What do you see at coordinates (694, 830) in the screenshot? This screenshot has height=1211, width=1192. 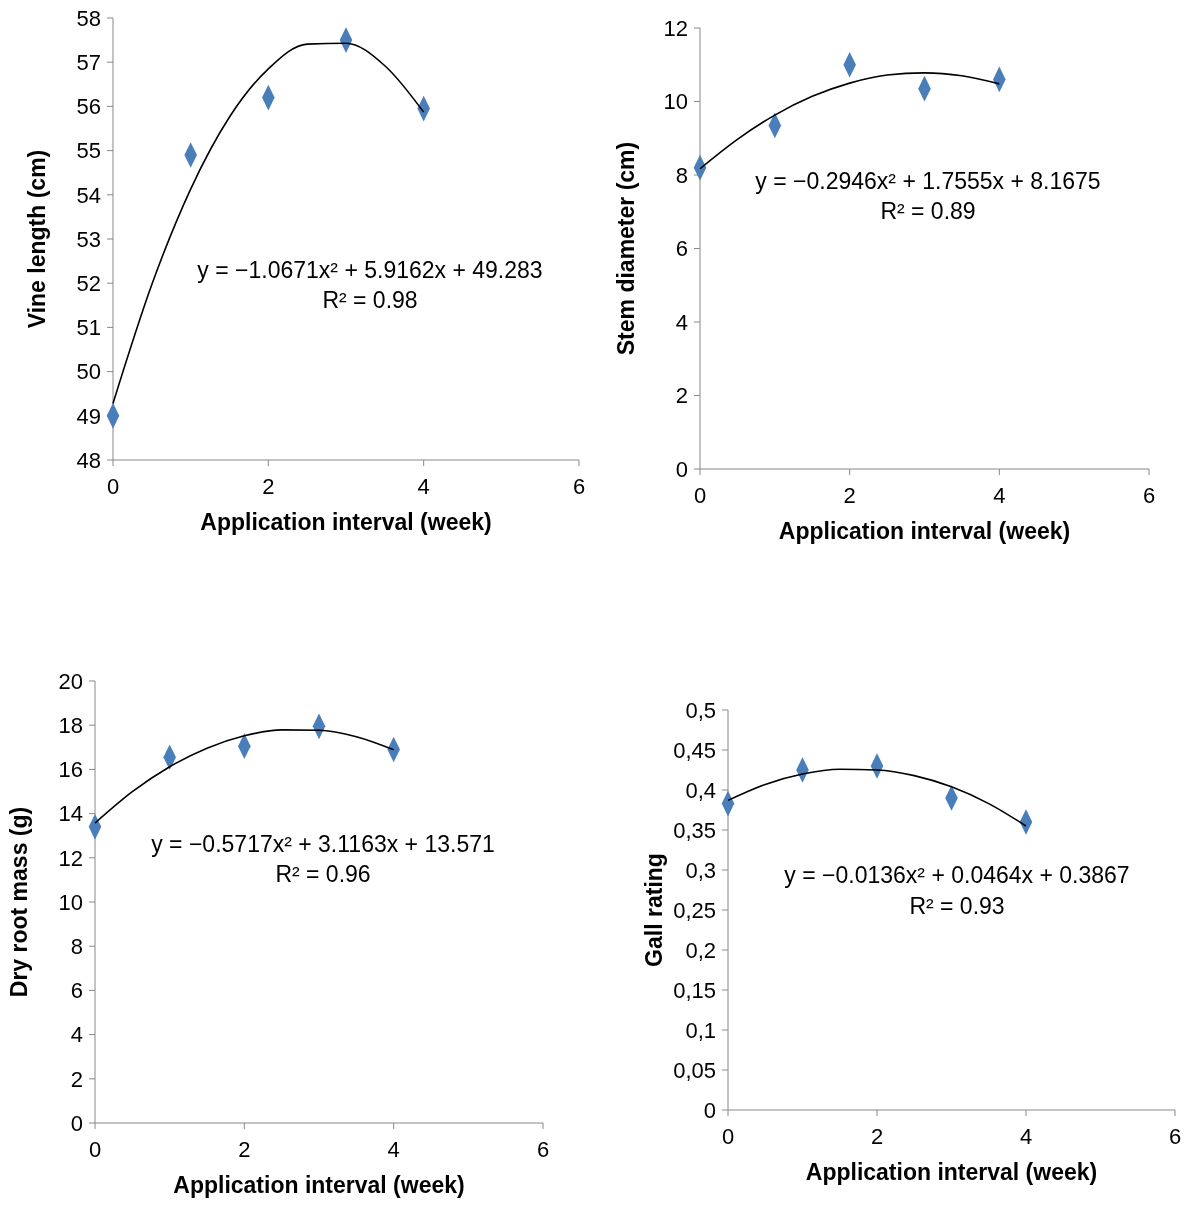 I see `y-tick-label: 0,35` at bounding box center [694, 830].